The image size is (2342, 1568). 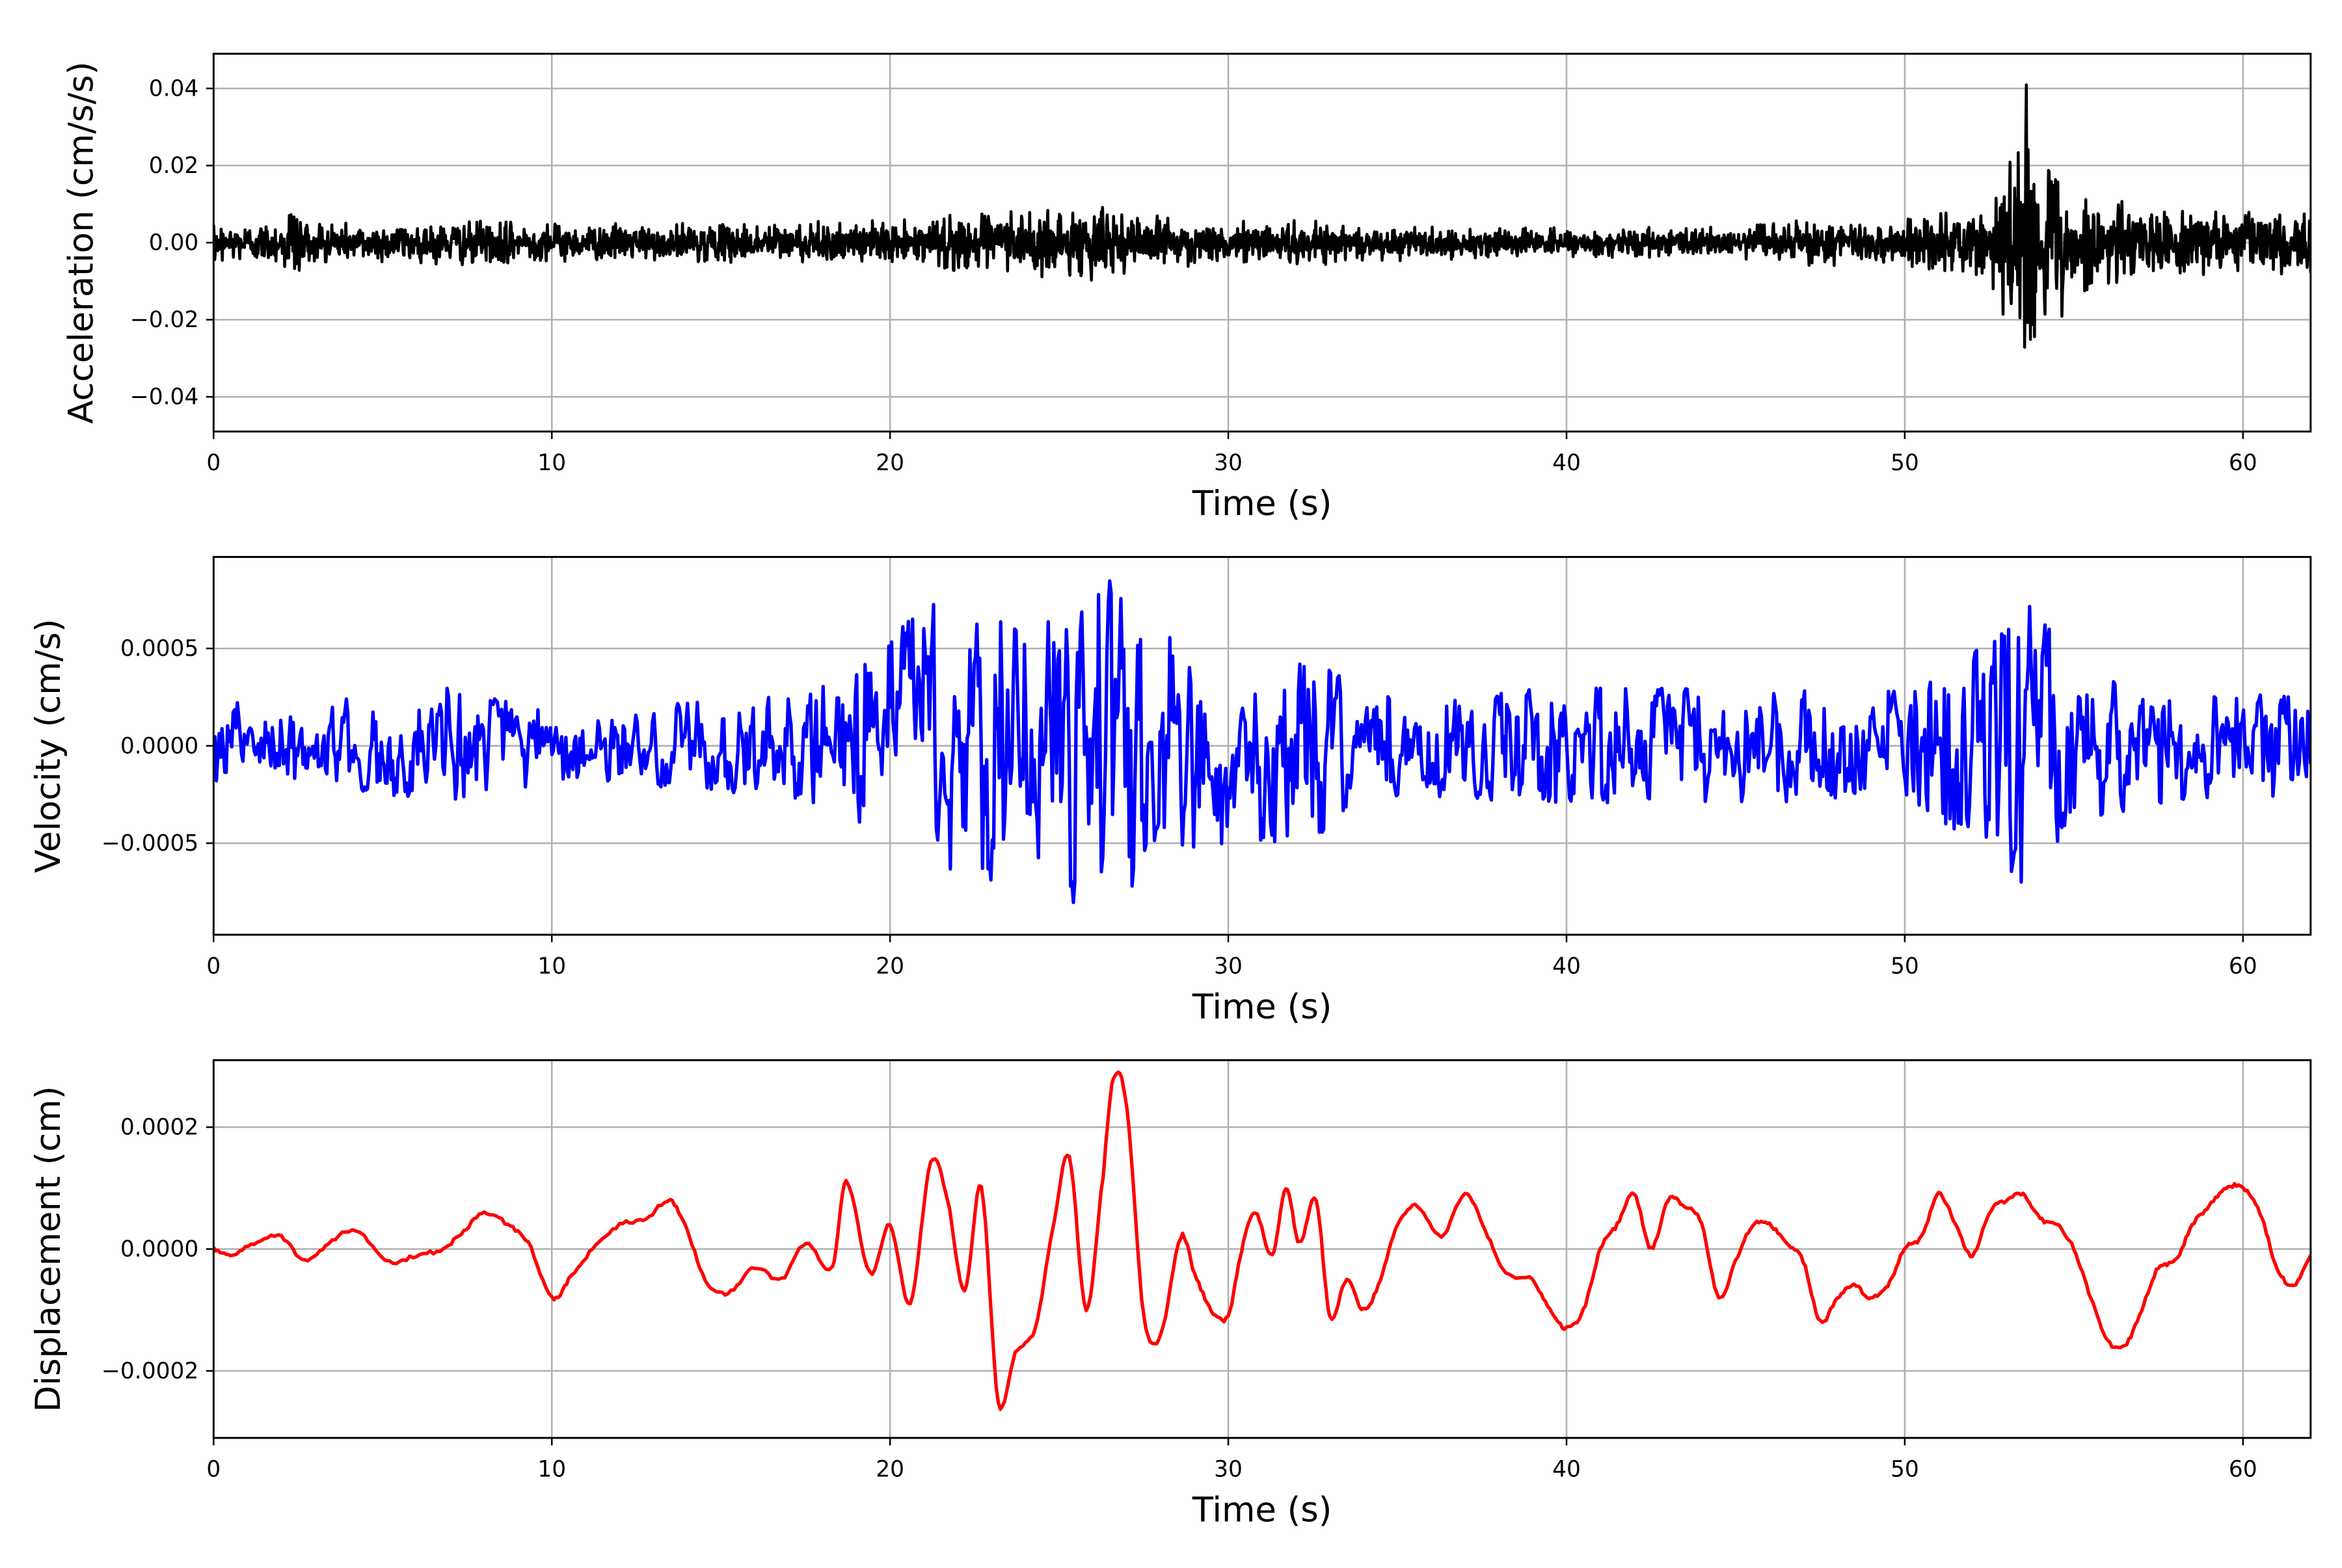 What do you see at coordinates (1262, 504) in the screenshot?
I see `acceleration-x-axis-label: Time (s)` at bounding box center [1262, 504].